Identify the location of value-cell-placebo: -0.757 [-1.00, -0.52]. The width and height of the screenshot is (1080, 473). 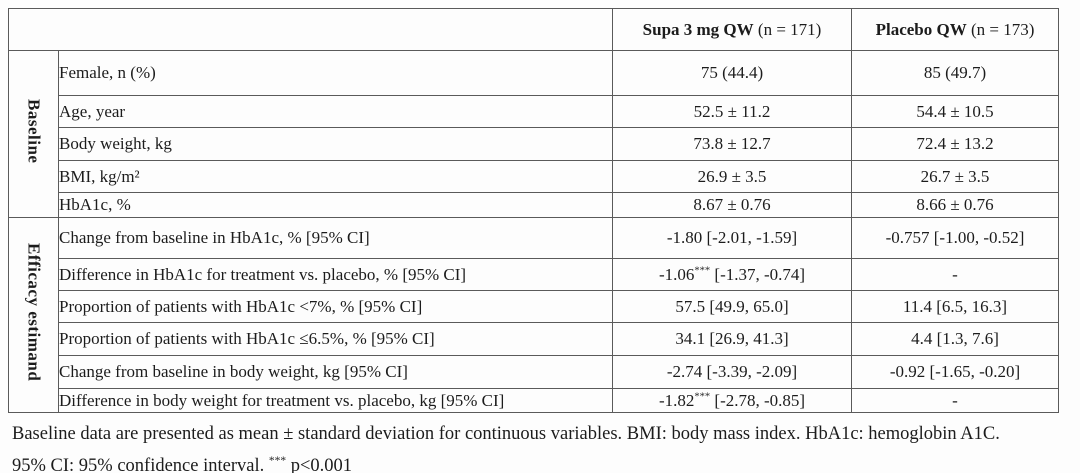
(955, 238).